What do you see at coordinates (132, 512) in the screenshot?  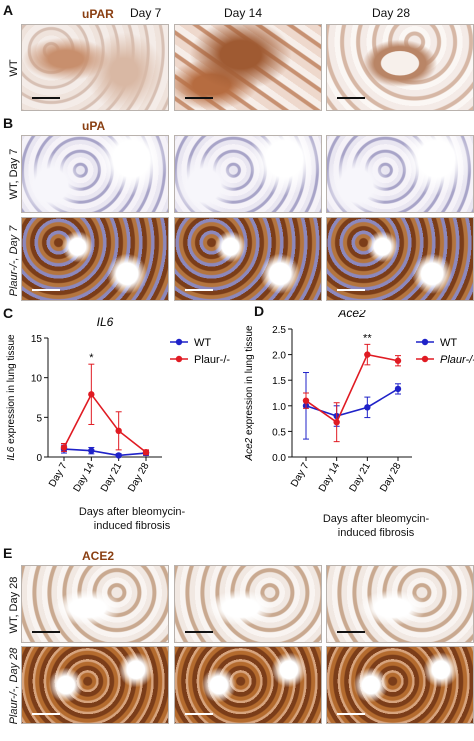 I see `il6-xlabel-line1: Days after bleomycin-` at bounding box center [132, 512].